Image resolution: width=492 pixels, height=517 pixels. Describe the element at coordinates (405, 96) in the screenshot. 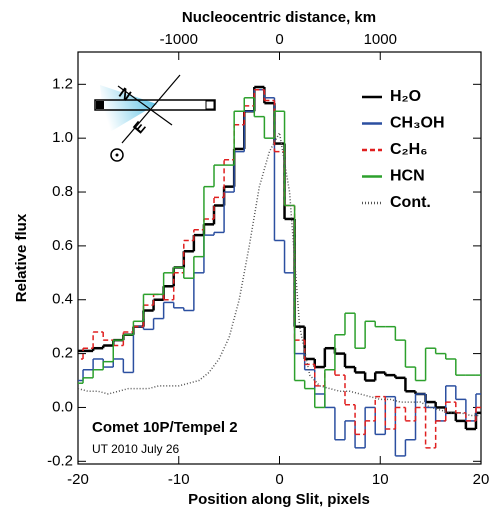

I see `legend-label: H₂O` at that location.